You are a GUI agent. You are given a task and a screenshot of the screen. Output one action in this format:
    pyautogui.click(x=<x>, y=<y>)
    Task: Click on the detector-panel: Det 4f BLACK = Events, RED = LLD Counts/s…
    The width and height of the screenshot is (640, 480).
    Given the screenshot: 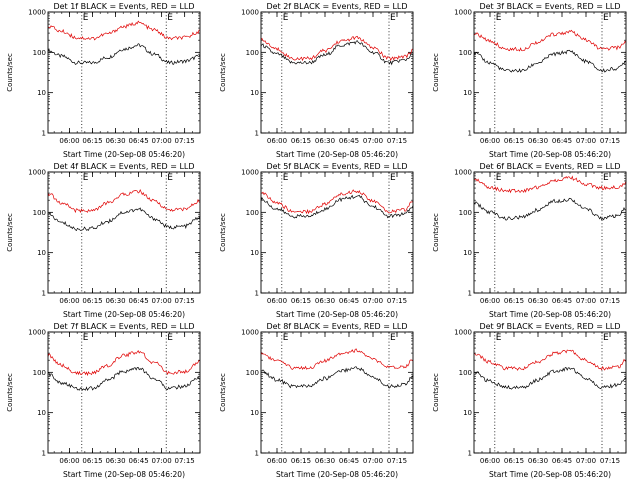 What is the action you would take?
    pyautogui.click(x=106, y=240)
    